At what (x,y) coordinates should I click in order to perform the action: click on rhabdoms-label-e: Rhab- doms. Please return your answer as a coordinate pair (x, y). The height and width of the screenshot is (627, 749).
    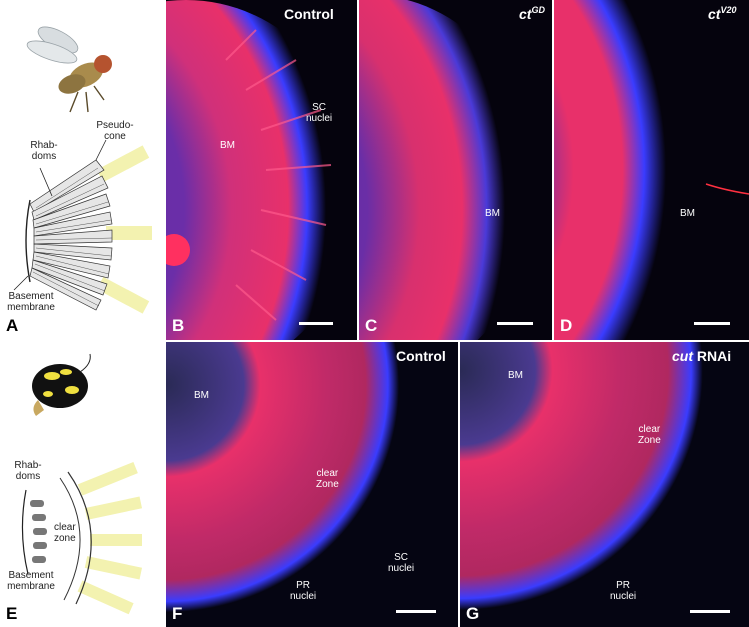
    Looking at the image, I should click on (28, 471).